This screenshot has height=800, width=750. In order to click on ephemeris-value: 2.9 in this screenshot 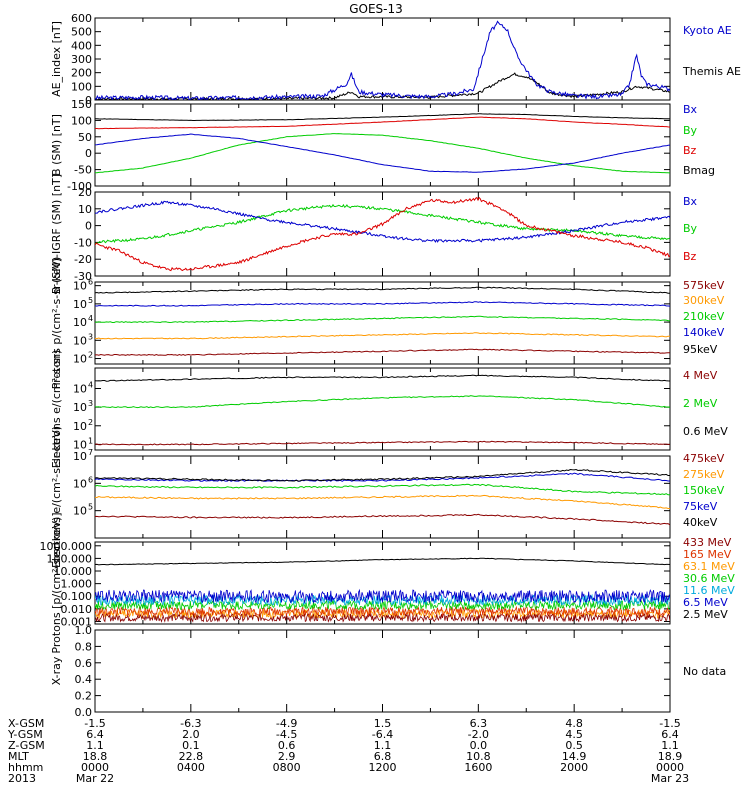, I will do `click(287, 756)`.